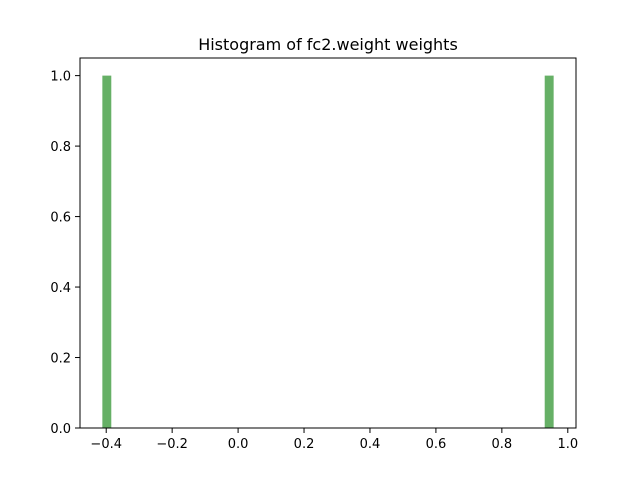 The image size is (640, 480). What do you see at coordinates (60, 77) in the screenshot?
I see `y-tick-label: 1.0` at bounding box center [60, 77].